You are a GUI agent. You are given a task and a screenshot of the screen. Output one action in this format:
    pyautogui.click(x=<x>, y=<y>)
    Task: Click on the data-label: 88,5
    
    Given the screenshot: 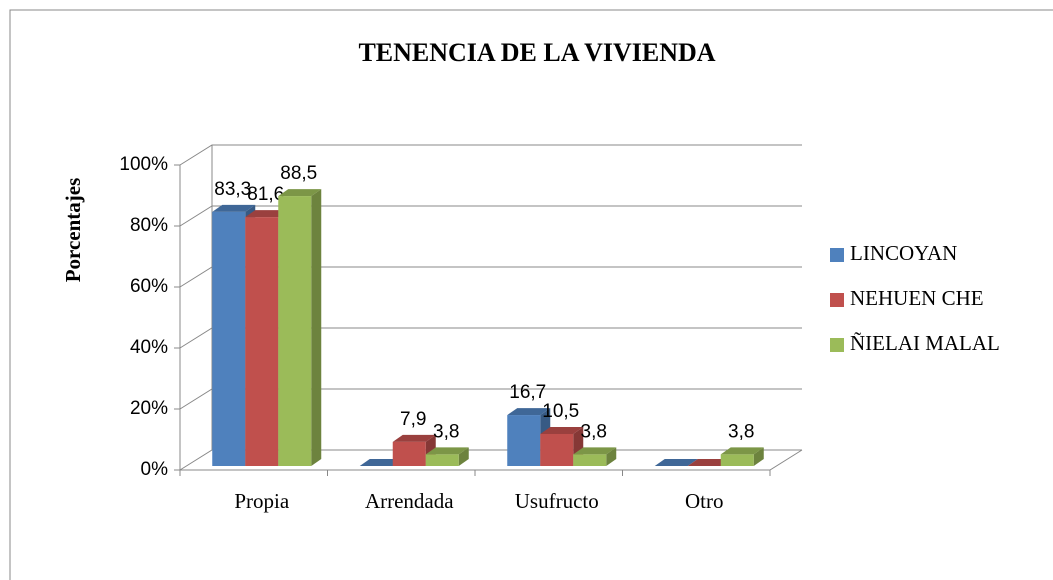 What is the action you would take?
    pyautogui.click(x=298, y=173)
    